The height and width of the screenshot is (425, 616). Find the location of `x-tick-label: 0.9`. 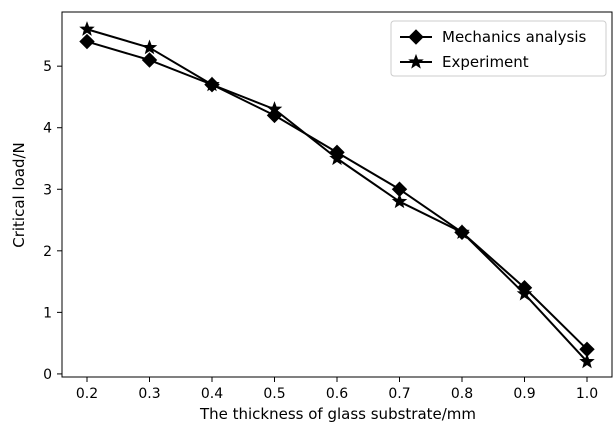

x-tick-label: 0.9 is located at coordinates (524, 394).